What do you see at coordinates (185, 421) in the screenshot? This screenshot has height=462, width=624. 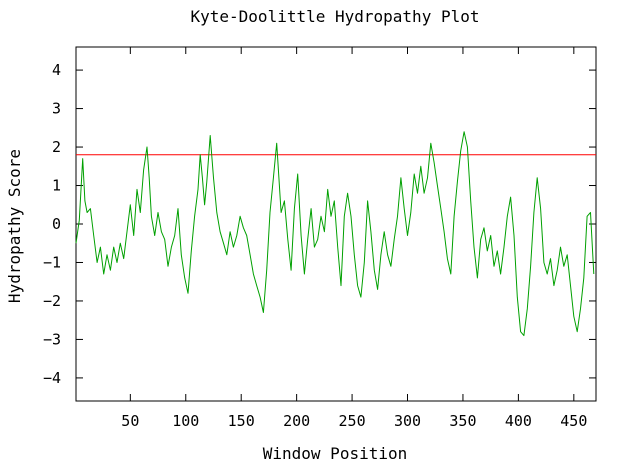 I see `x-tick-label: 100` at bounding box center [185, 421].